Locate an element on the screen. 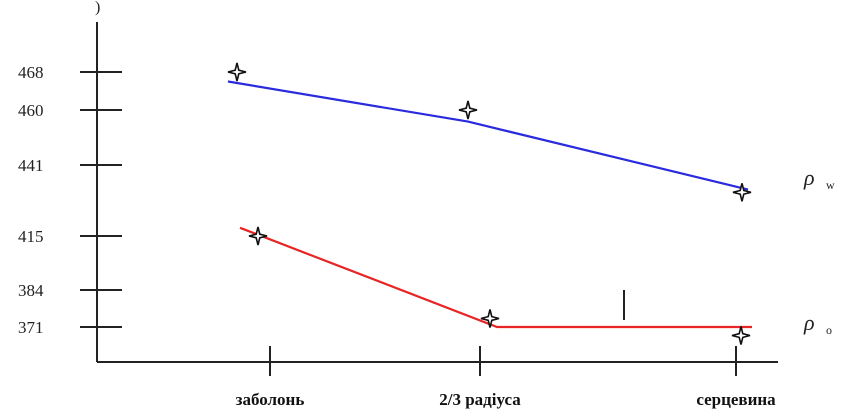 This screenshot has height=413, width=848. x-tick-label: заболонь is located at coordinates (270, 399).